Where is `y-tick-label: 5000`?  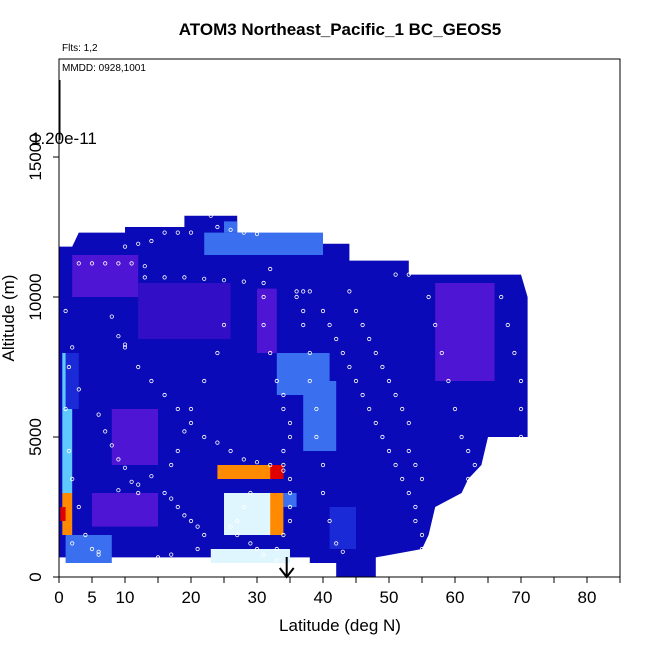
y-tick-label: 5000 is located at coordinates (35, 437).